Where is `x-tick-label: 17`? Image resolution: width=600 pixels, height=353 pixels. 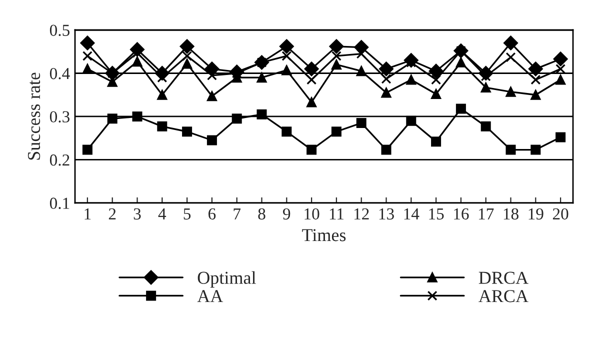 x-tick-label: 17 is located at coordinates (486, 214).